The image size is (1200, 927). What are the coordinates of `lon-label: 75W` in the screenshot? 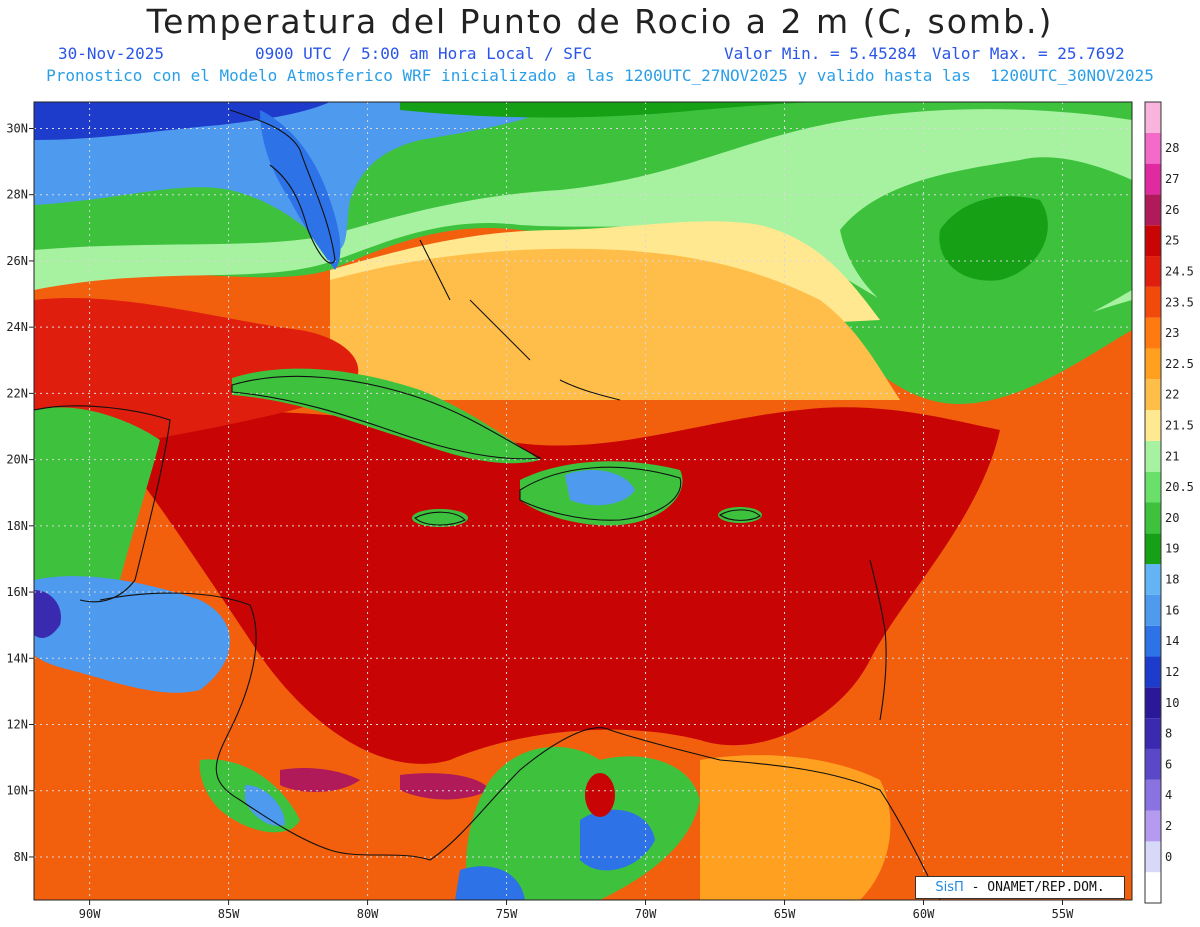 It's located at (507, 914).